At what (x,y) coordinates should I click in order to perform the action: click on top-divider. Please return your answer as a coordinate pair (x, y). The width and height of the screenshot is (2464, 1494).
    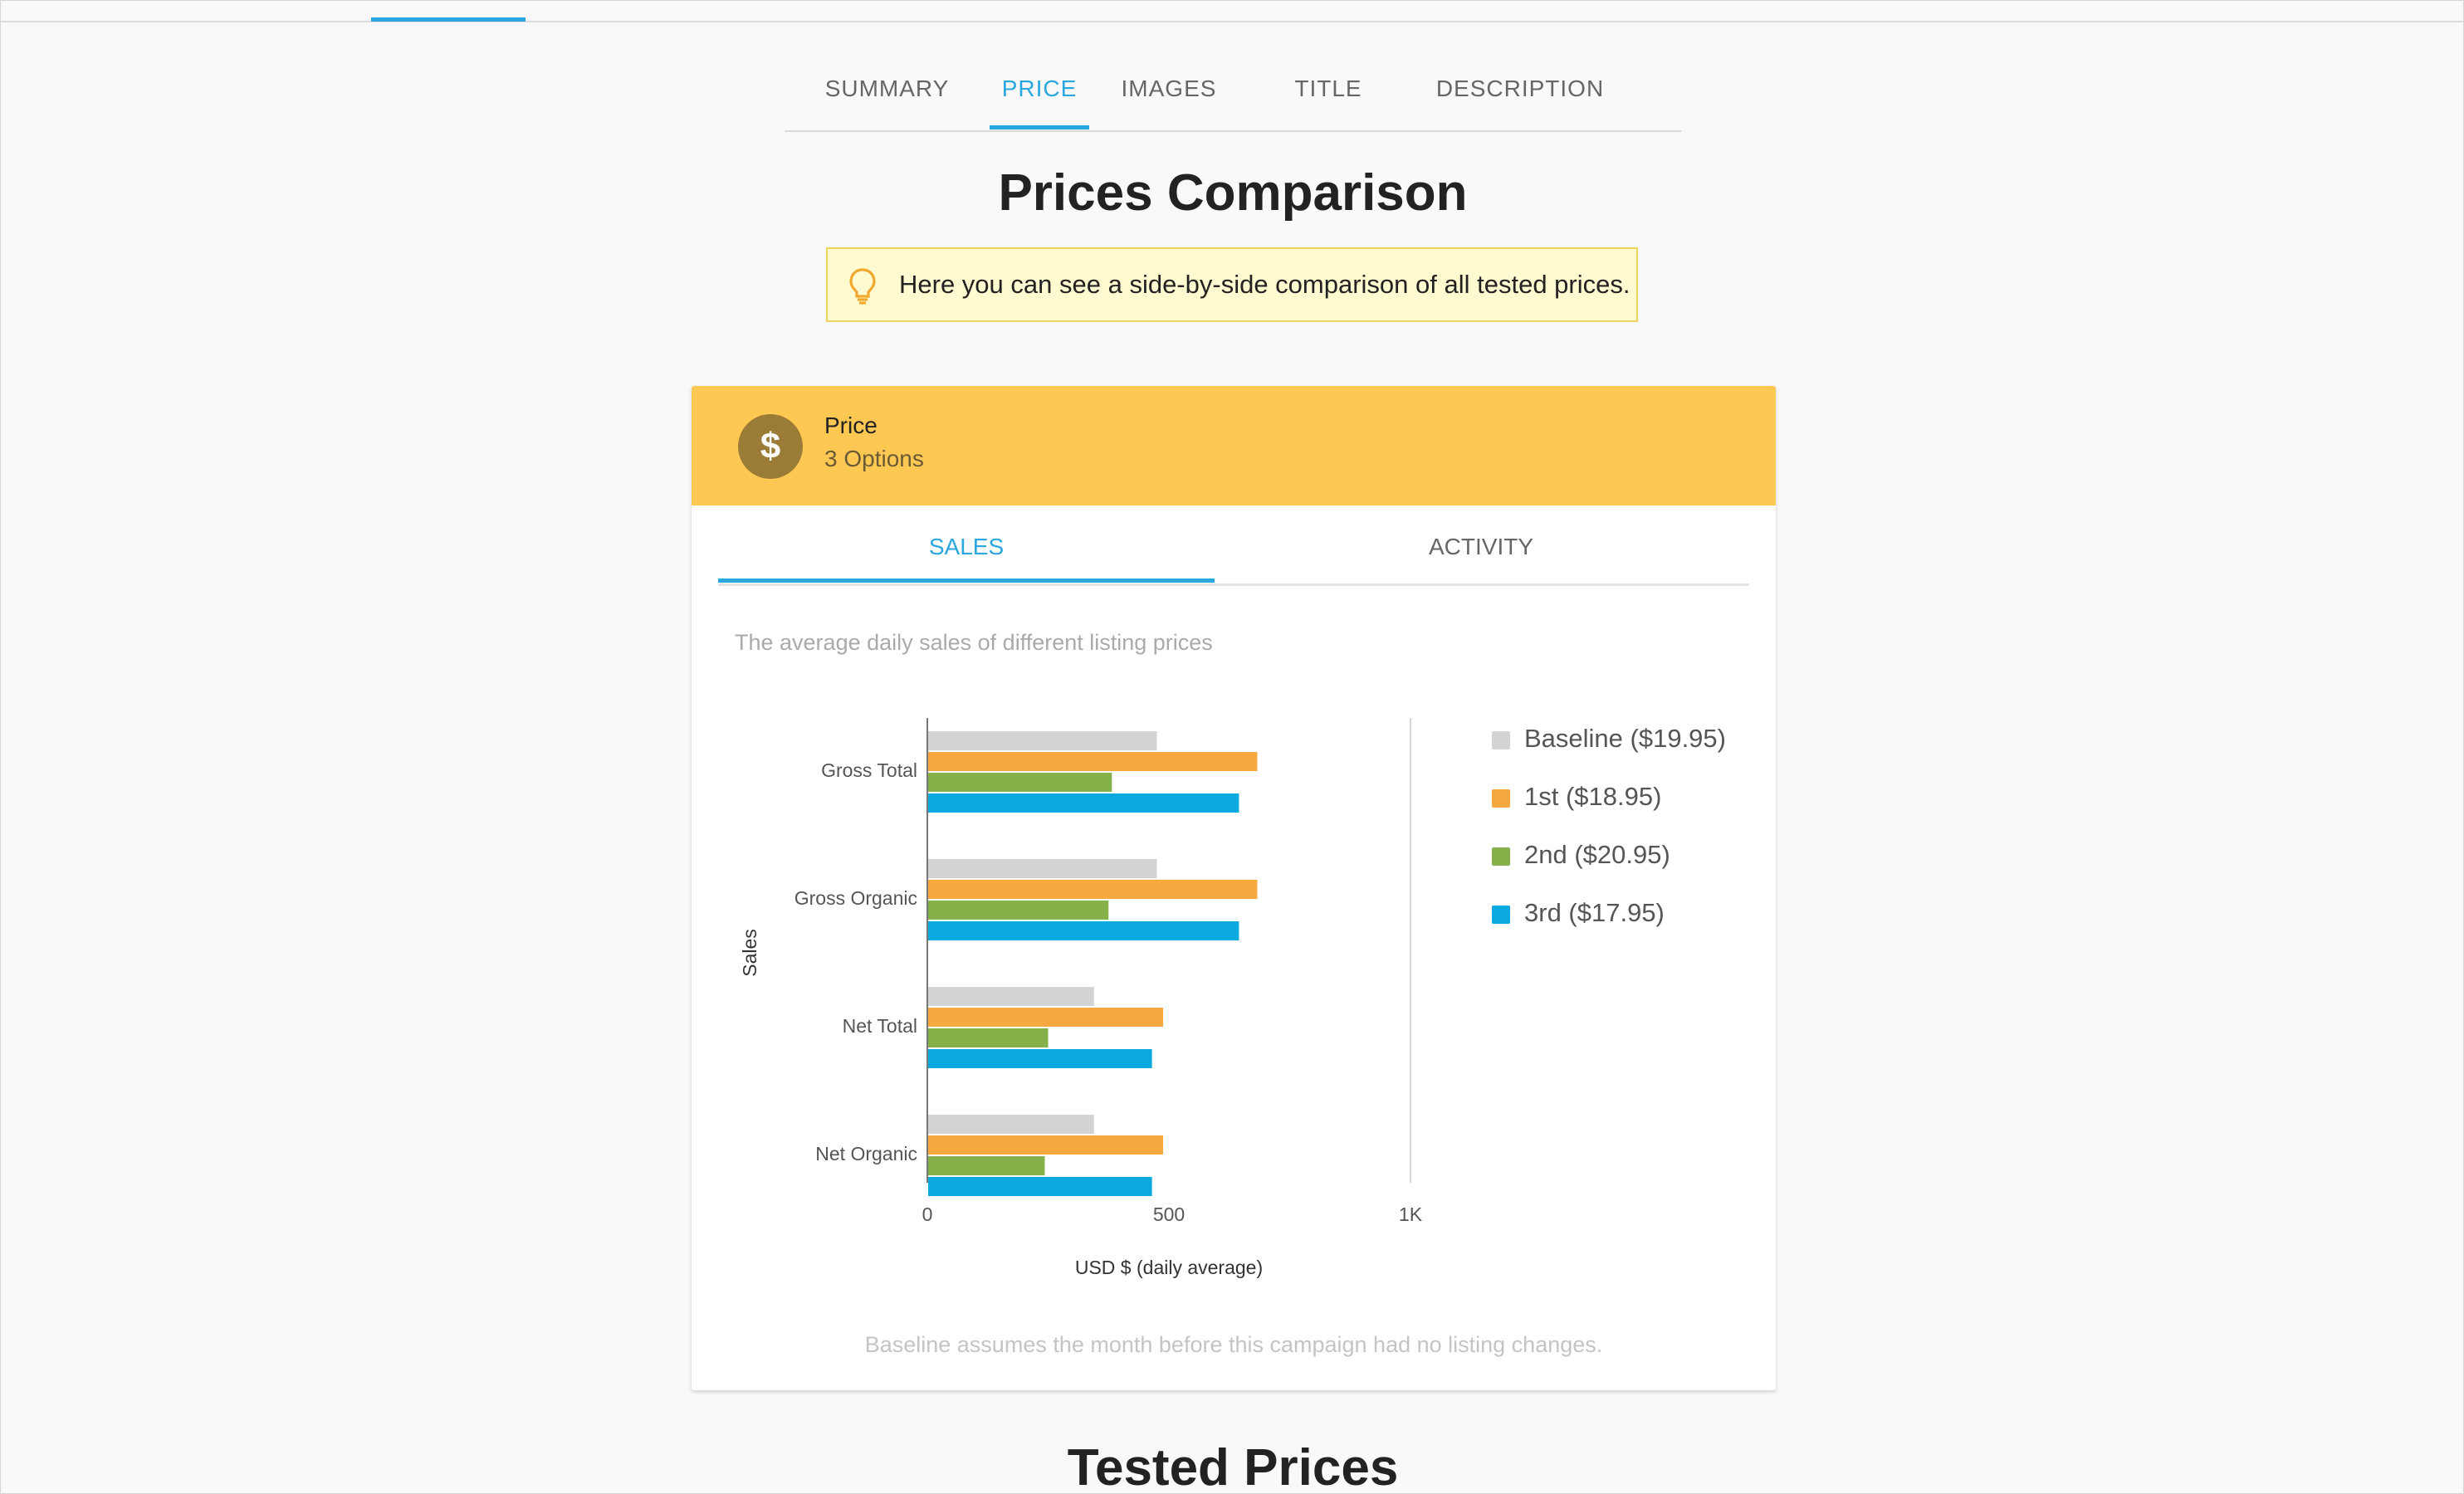
    Looking at the image, I should click on (1232, 21).